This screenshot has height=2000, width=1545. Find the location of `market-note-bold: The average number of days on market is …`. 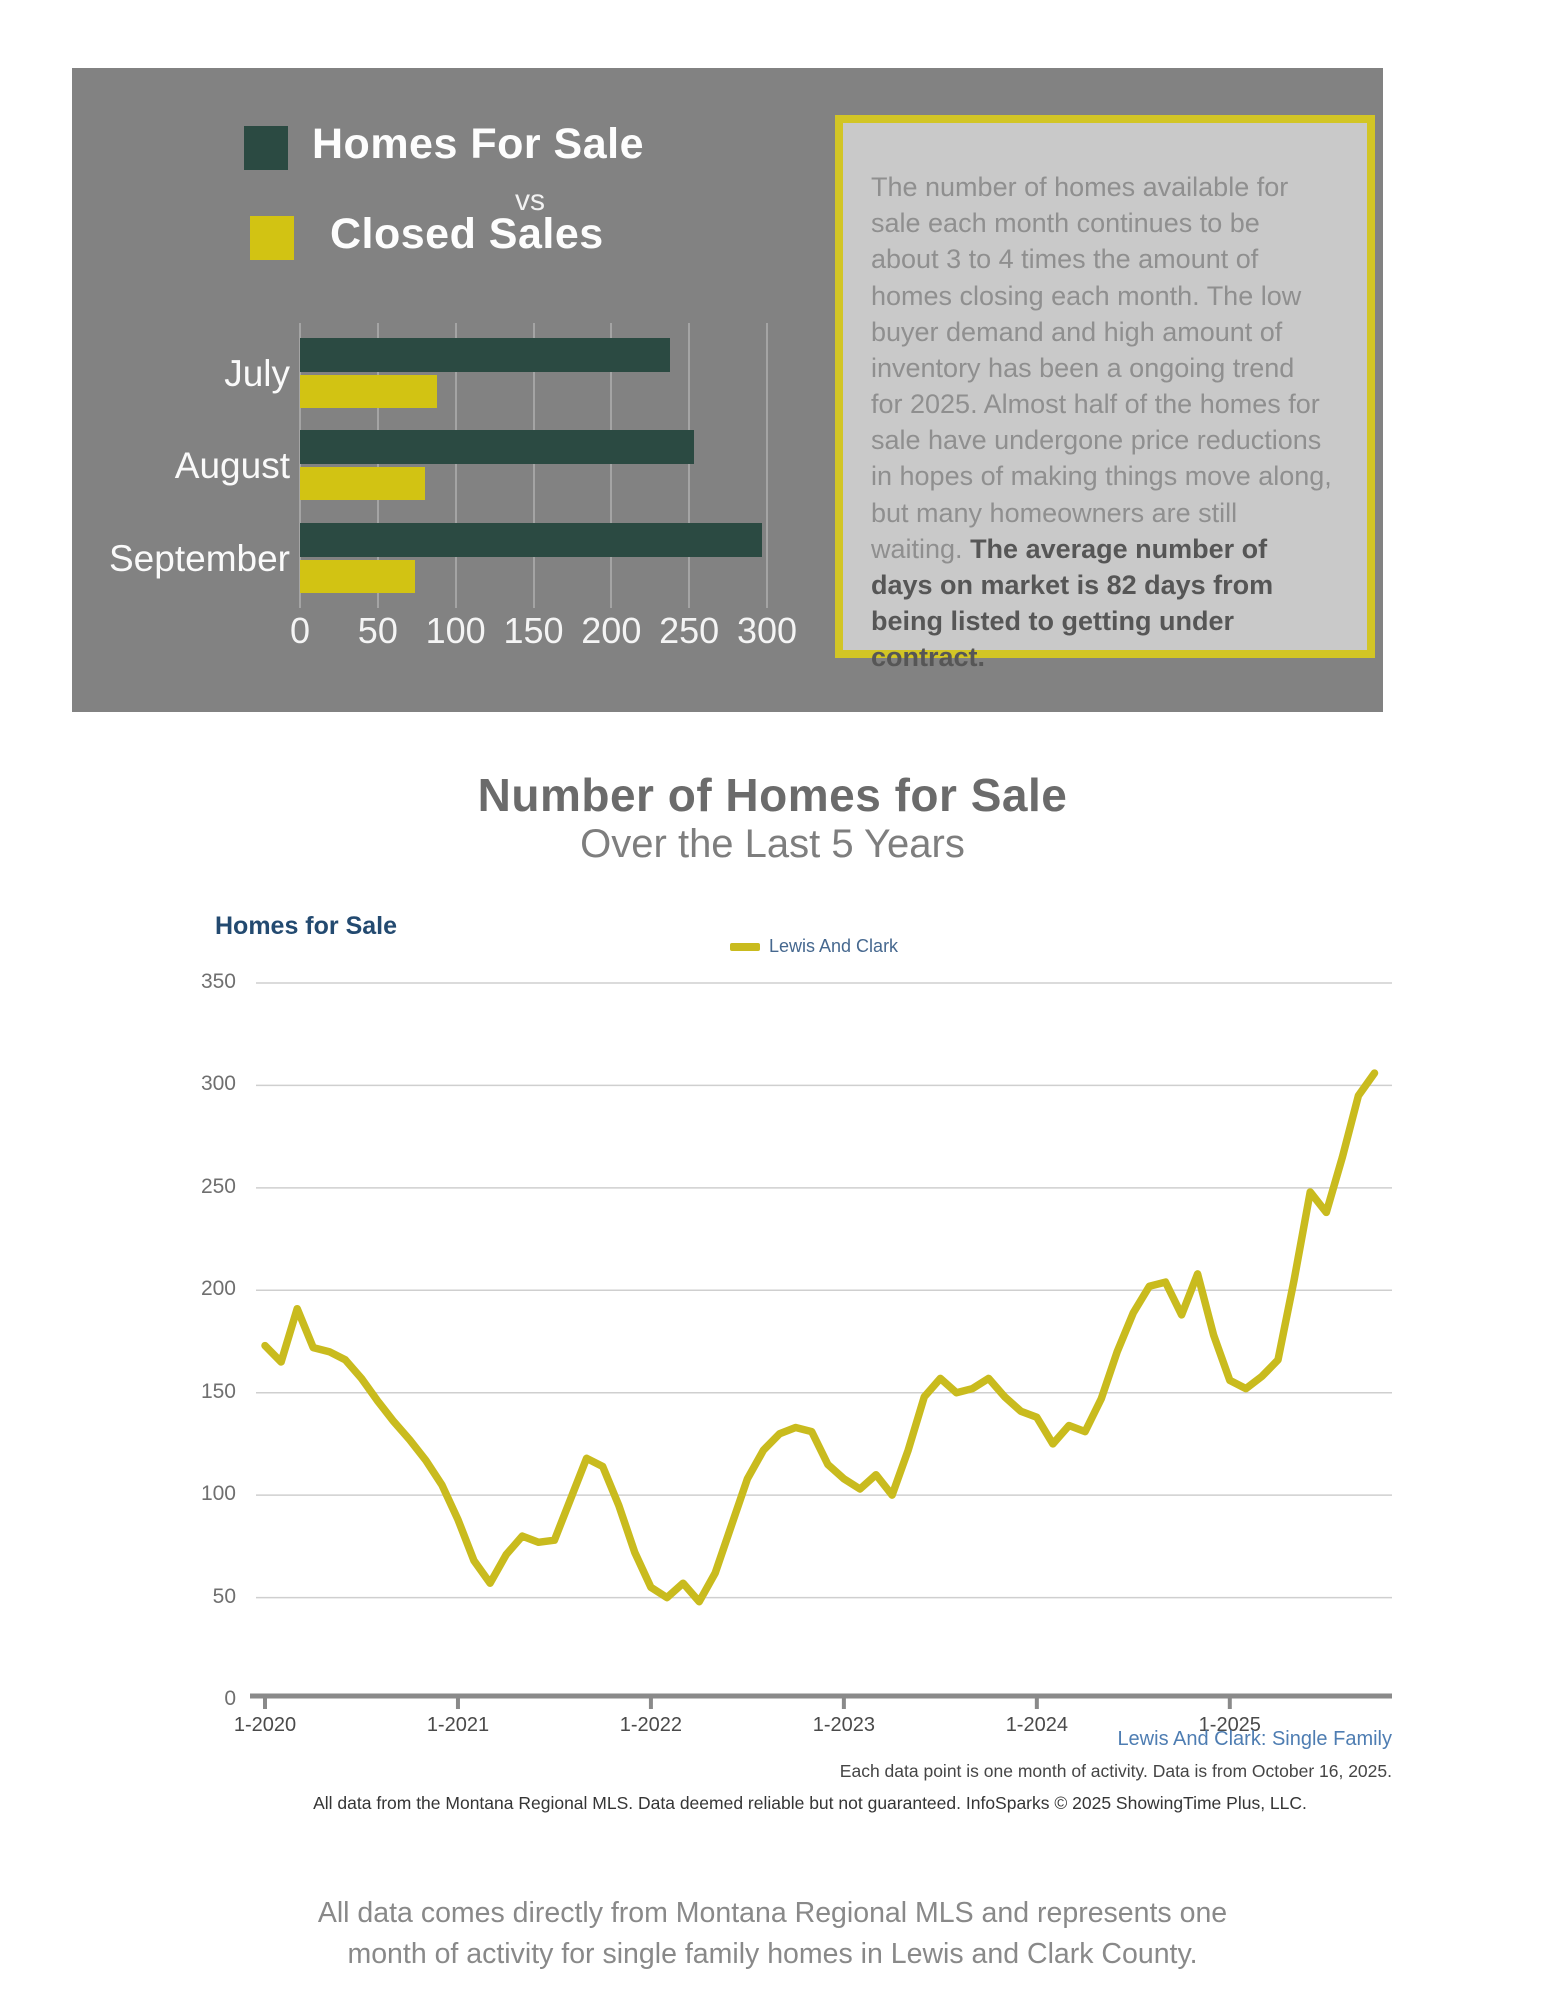

market-note-bold: The average number of days on market is … is located at coordinates (1072, 603).